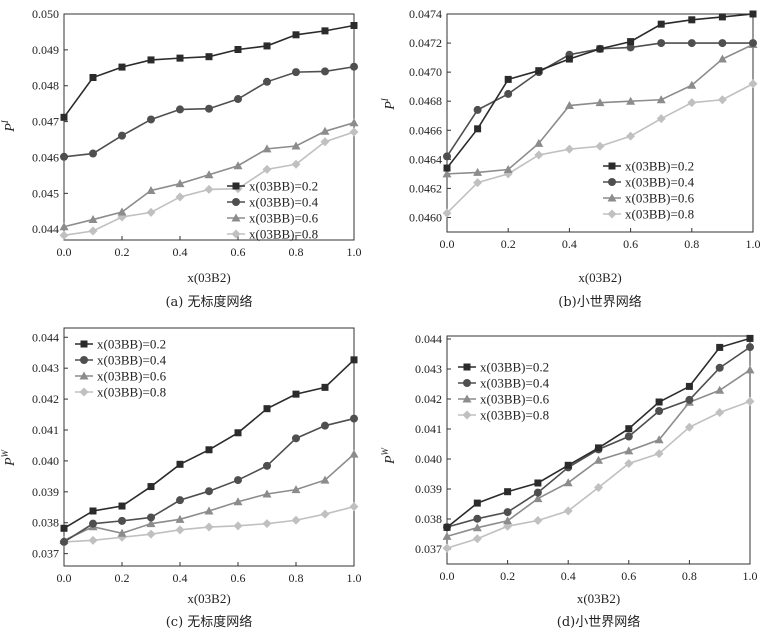  Describe the element at coordinates (660, 198) in the screenshot. I see `legend-label: x(03BB)=0.6` at that location.